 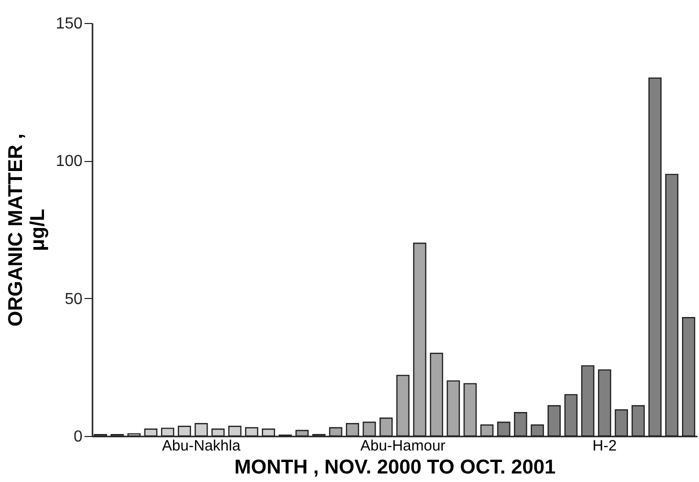 What do you see at coordinates (78, 437) in the screenshot?
I see `y-tick-label: 0` at bounding box center [78, 437].